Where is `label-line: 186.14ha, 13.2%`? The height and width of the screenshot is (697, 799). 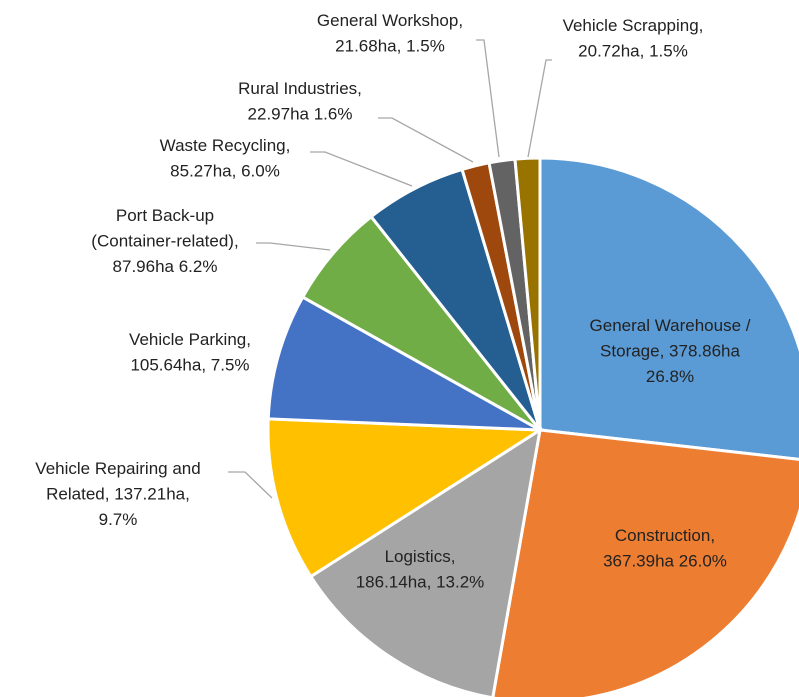
label-line: 186.14ha, 13.2% is located at coordinates (420, 582).